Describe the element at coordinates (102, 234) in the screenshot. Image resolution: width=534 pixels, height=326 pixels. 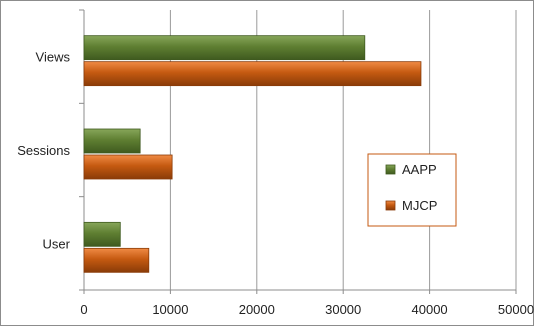
I see `bar-aapp-user` at that location.